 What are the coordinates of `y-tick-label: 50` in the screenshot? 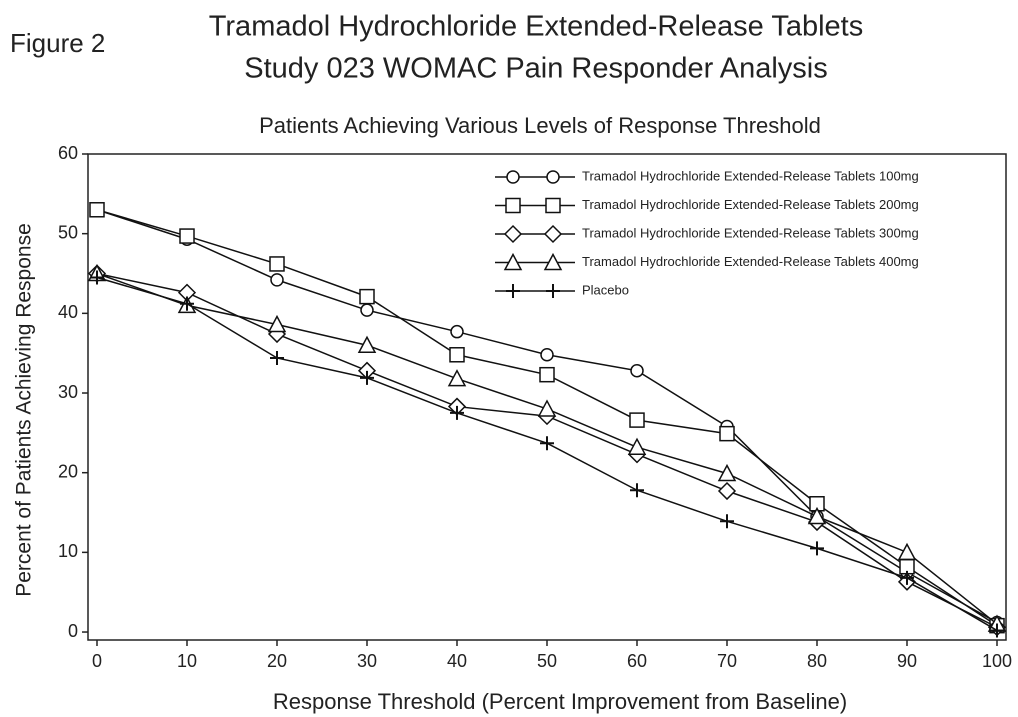 It's located at (68, 232).